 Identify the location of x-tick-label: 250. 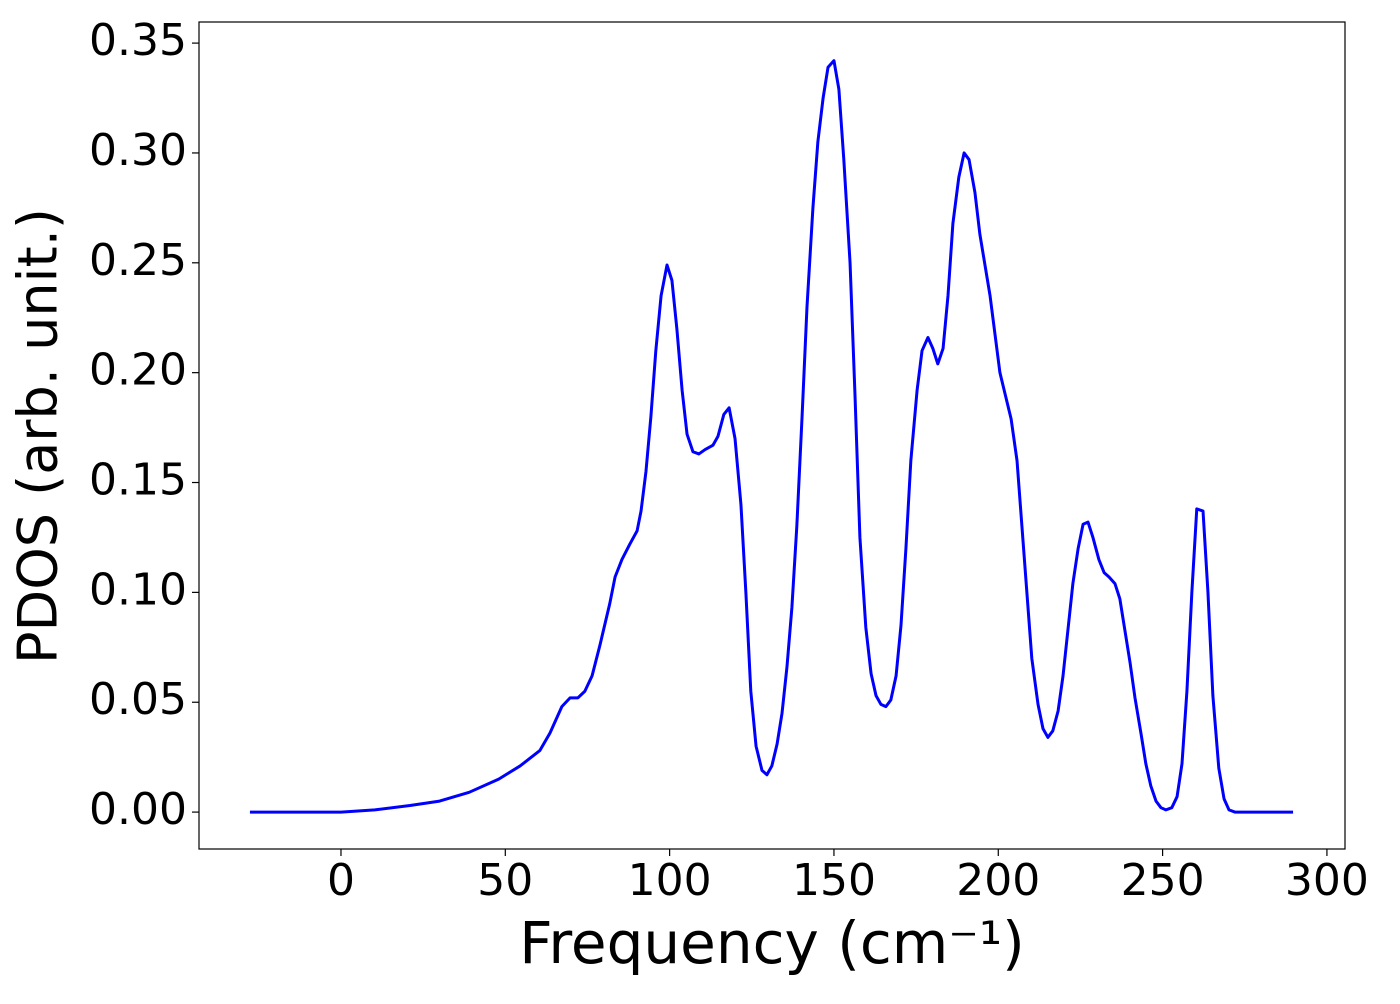
(1163, 880).